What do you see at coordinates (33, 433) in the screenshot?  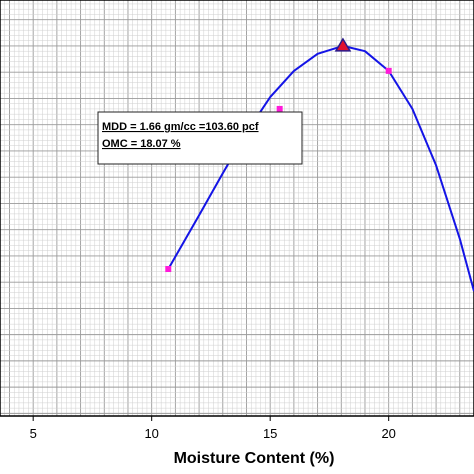 I see `x-tick-label: 5` at bounding box center [33, 433].